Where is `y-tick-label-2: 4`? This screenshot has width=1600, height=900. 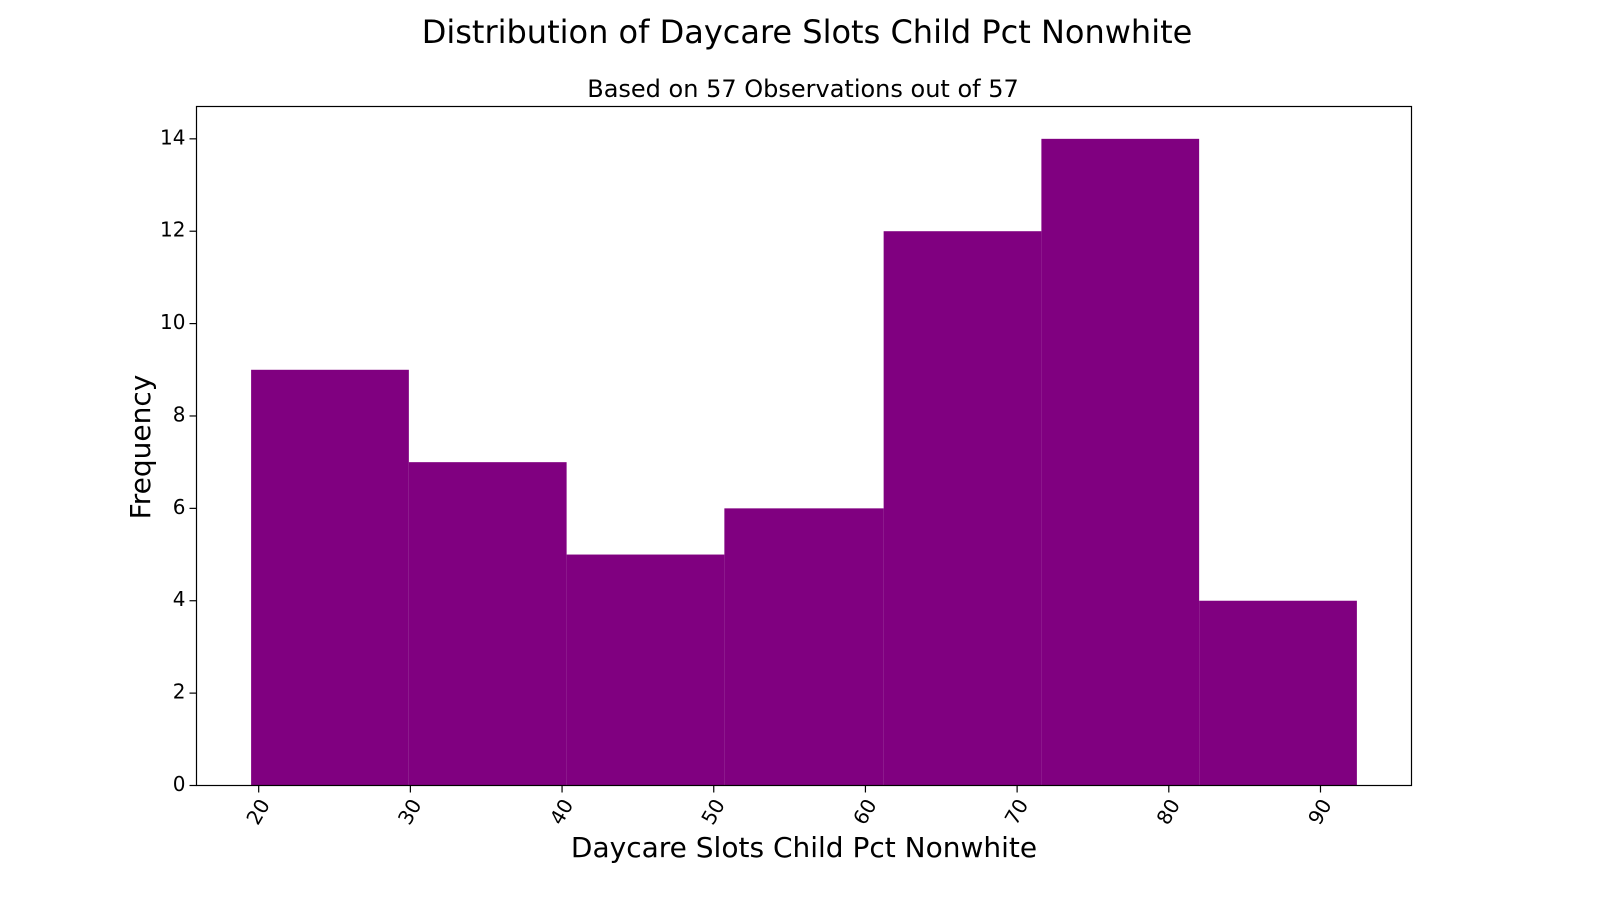 y-tick-label-2: 4 is located at coordinates (179, 599).